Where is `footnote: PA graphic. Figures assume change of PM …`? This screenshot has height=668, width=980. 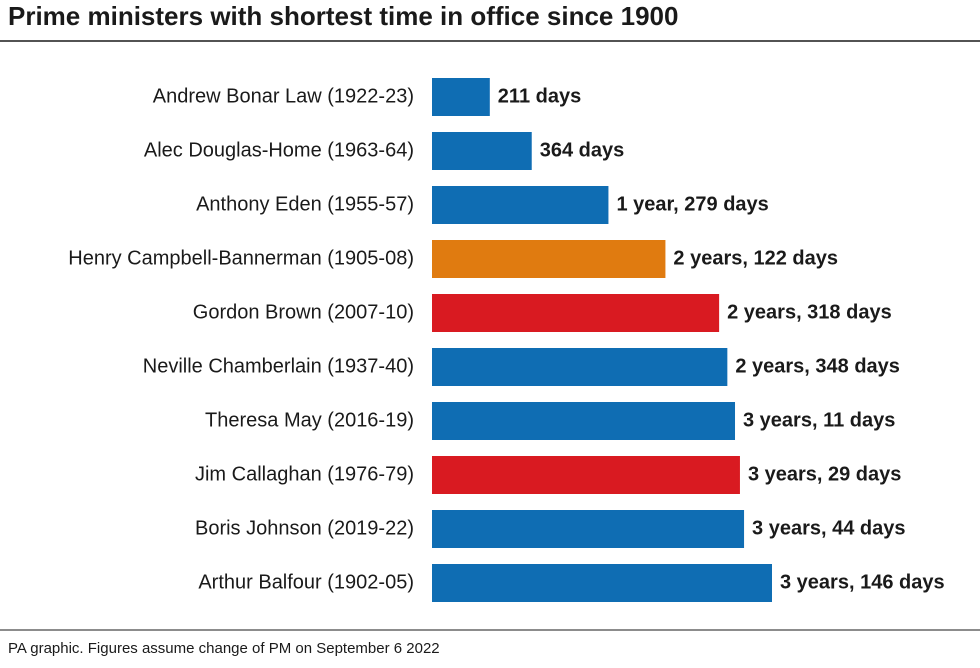 footnote: PA graphic. Figures assume change of PM … is located at coordinates (224, 648).